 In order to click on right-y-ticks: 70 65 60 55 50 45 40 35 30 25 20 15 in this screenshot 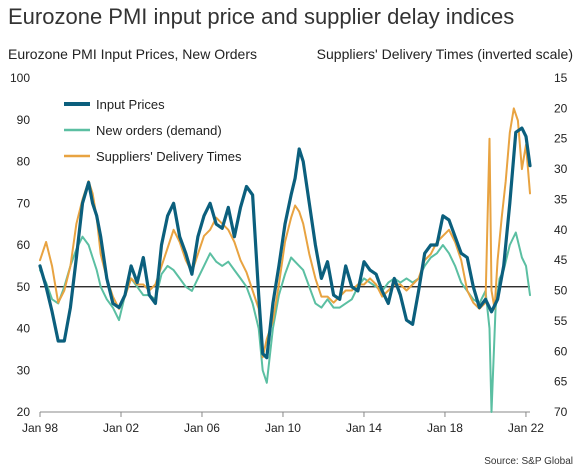, I will do `click(561, 245)`.